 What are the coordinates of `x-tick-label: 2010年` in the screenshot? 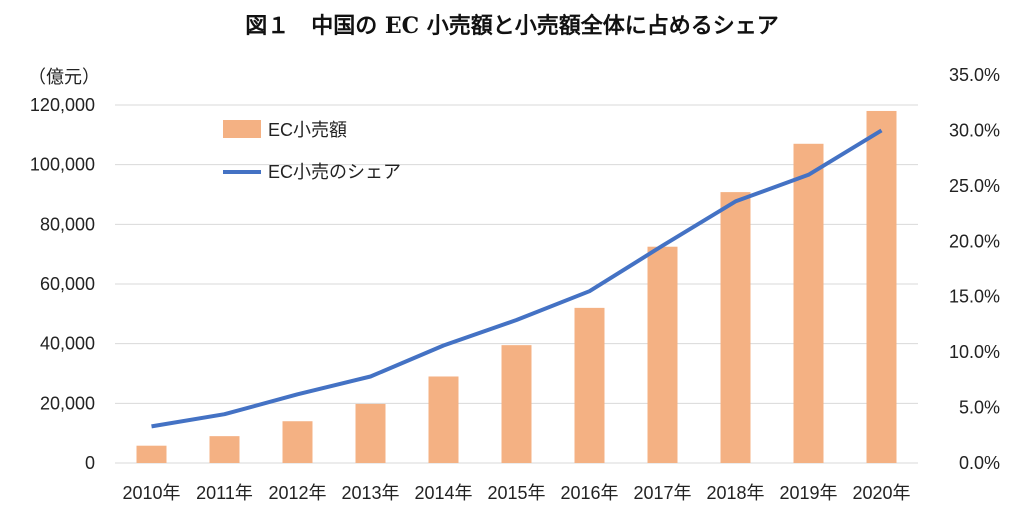 It's located at (151, 493).